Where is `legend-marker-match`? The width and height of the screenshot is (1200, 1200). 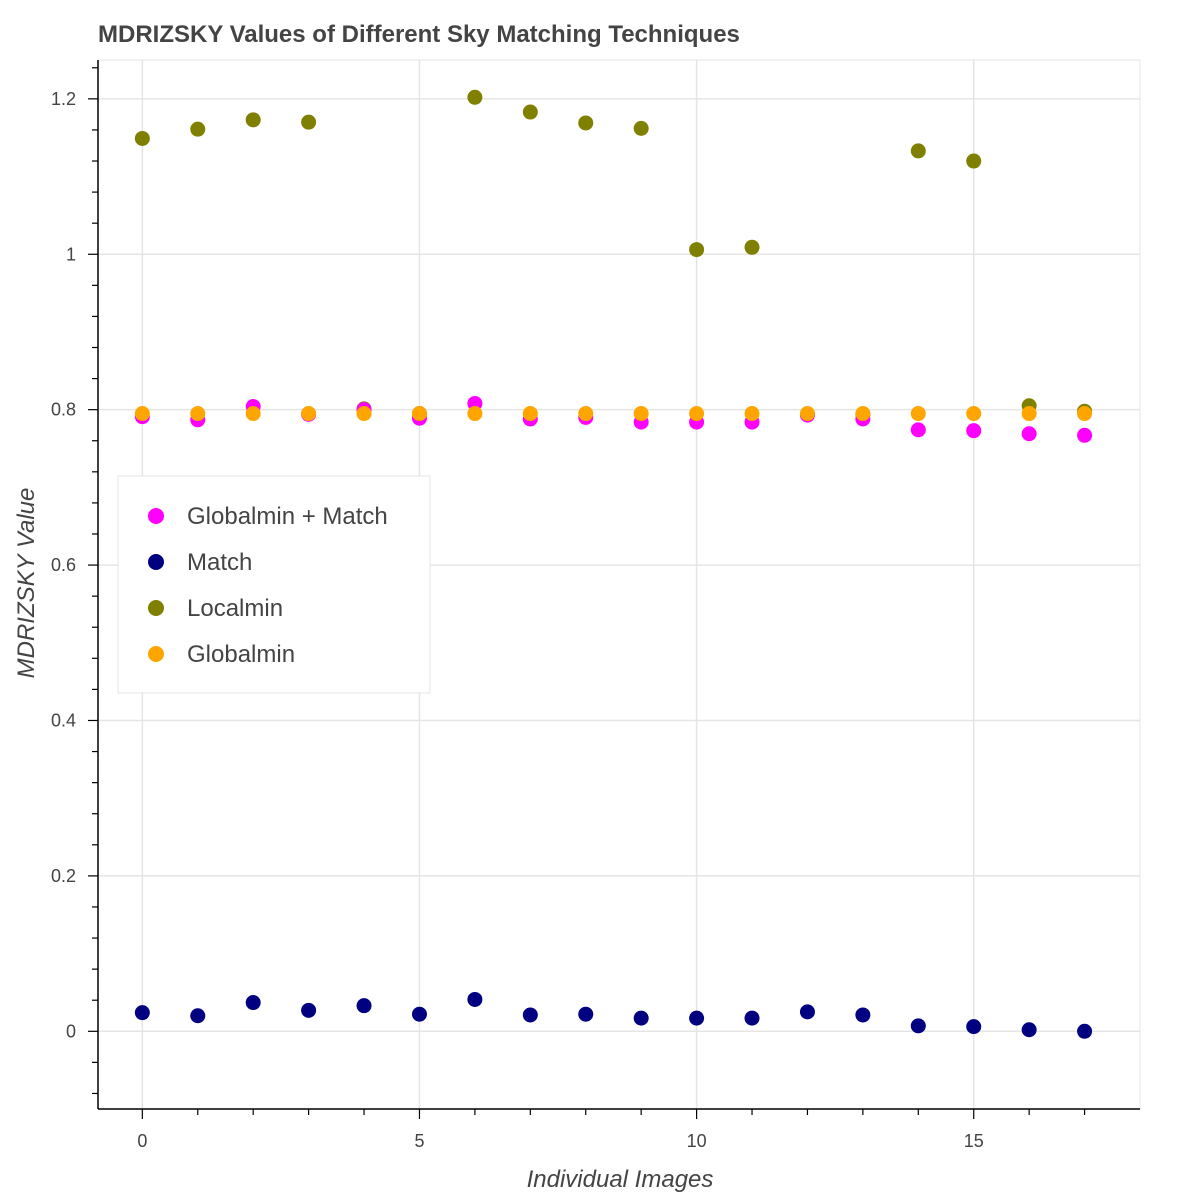 legend-marker-match is located at coordinates (156, 562).